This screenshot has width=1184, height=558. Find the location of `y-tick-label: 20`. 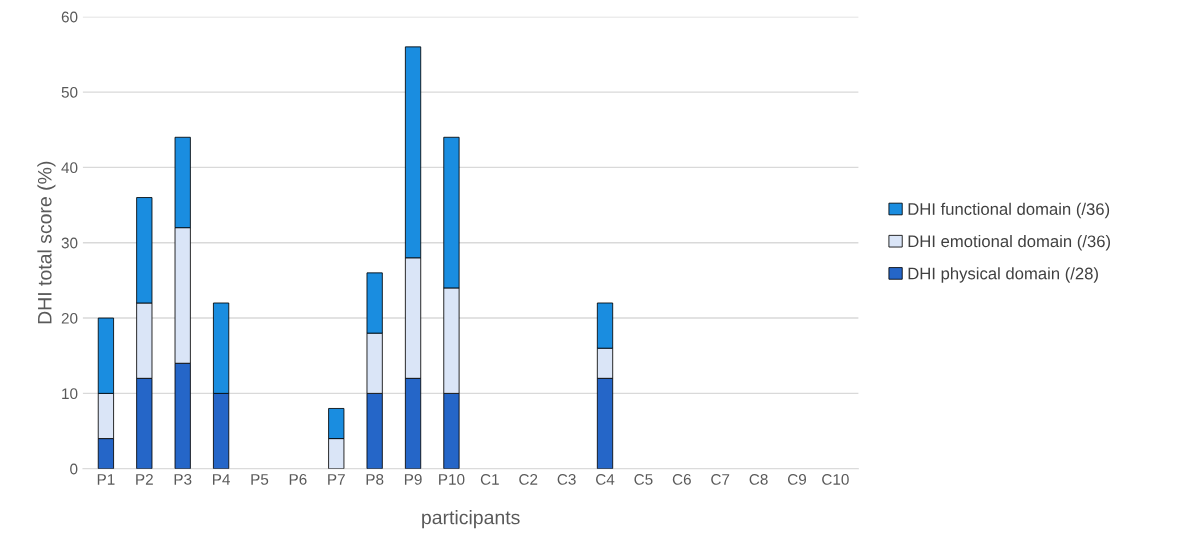

y-tick-label: 20 is located at coordinates (69, 318).